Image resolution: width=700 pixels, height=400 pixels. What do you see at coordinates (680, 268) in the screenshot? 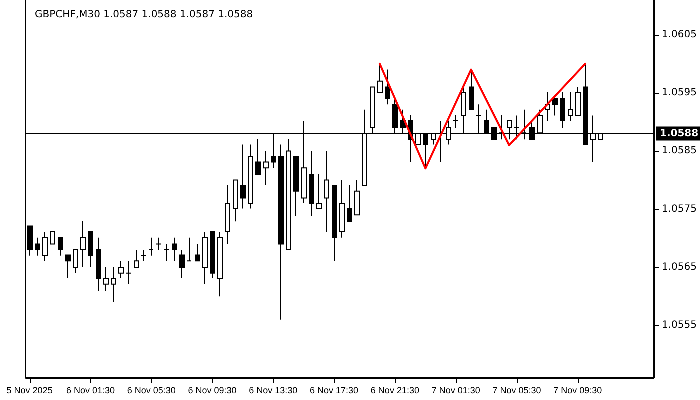
I see `y-tick-label: 1.0565` at bounding box center [680, 268].